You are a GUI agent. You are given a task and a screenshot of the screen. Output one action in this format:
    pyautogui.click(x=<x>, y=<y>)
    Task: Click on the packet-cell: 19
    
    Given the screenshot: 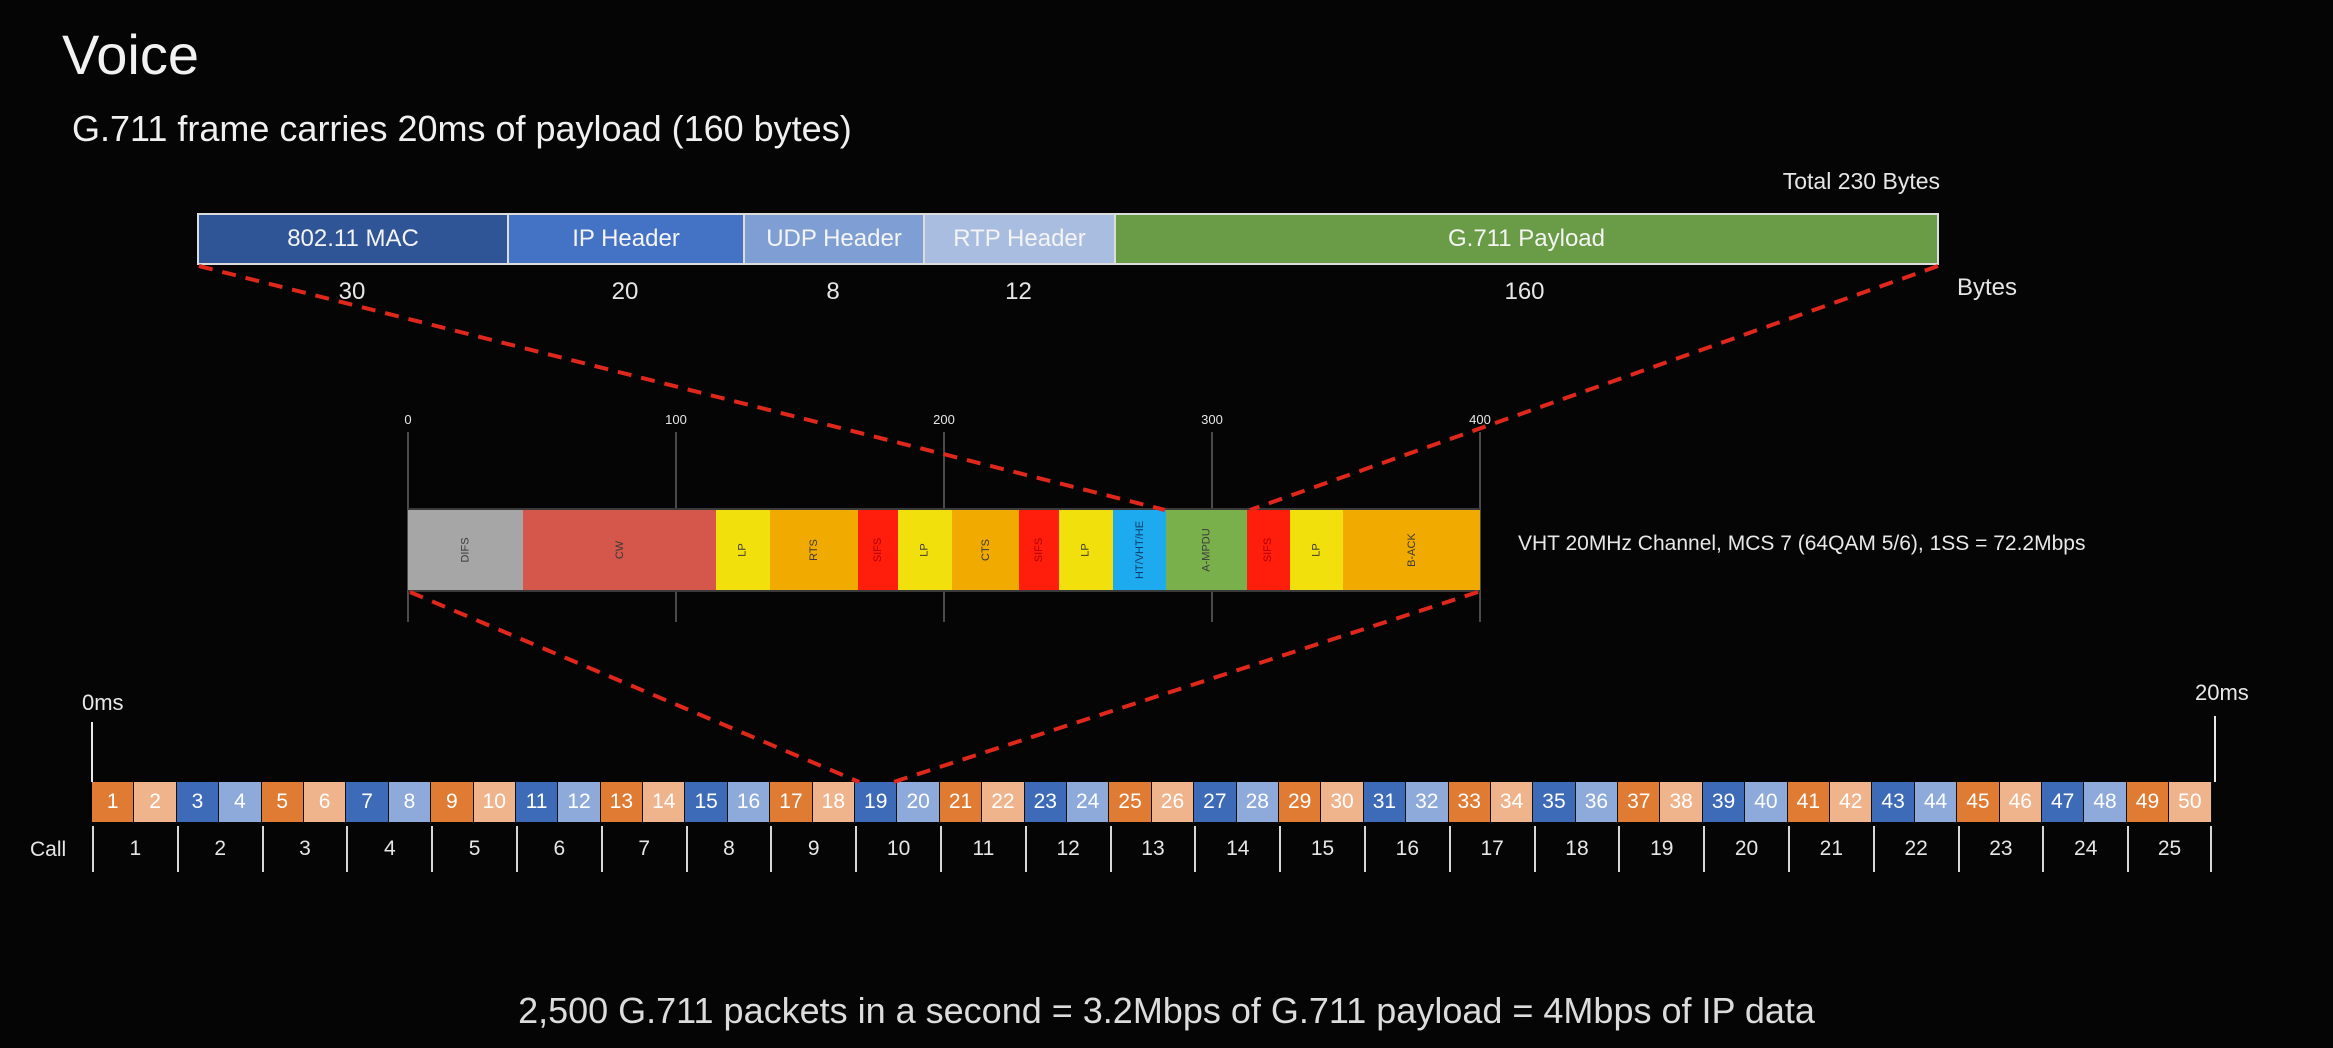 What is the action you would take?
    pyautogui.click(x=876, y=802)
    